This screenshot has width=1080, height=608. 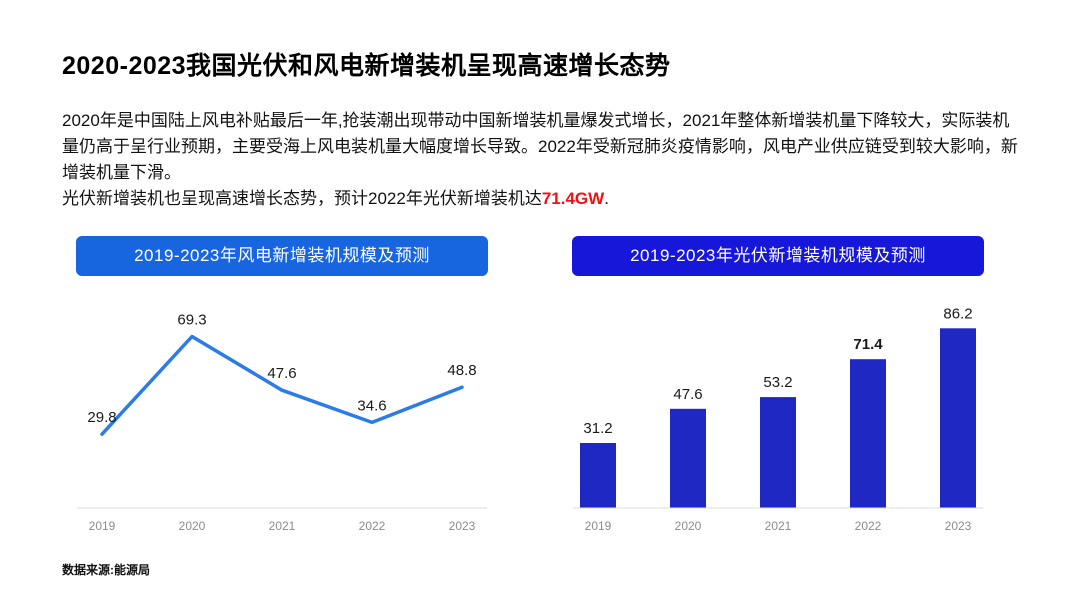 I want to click on data-source: 数据来源:能源局, so click(x=106, y=570).